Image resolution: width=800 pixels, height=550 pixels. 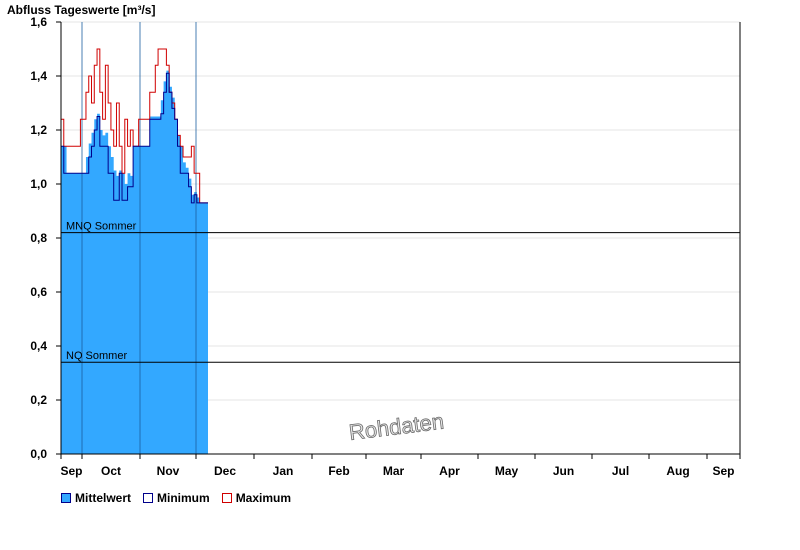 I want to click on legend-item-min: Minimum, so click(x=176, y=498).